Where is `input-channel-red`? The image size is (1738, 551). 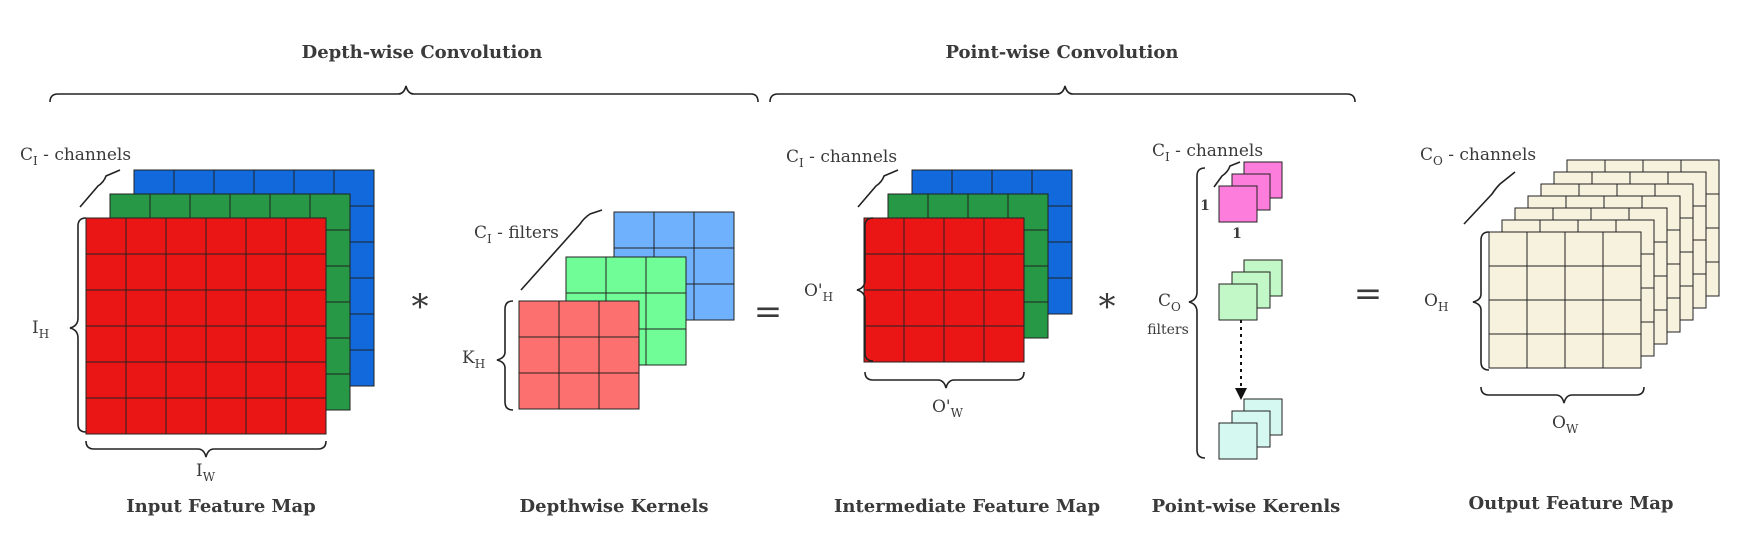
input-channel-red is located at coordinates (206, 326).